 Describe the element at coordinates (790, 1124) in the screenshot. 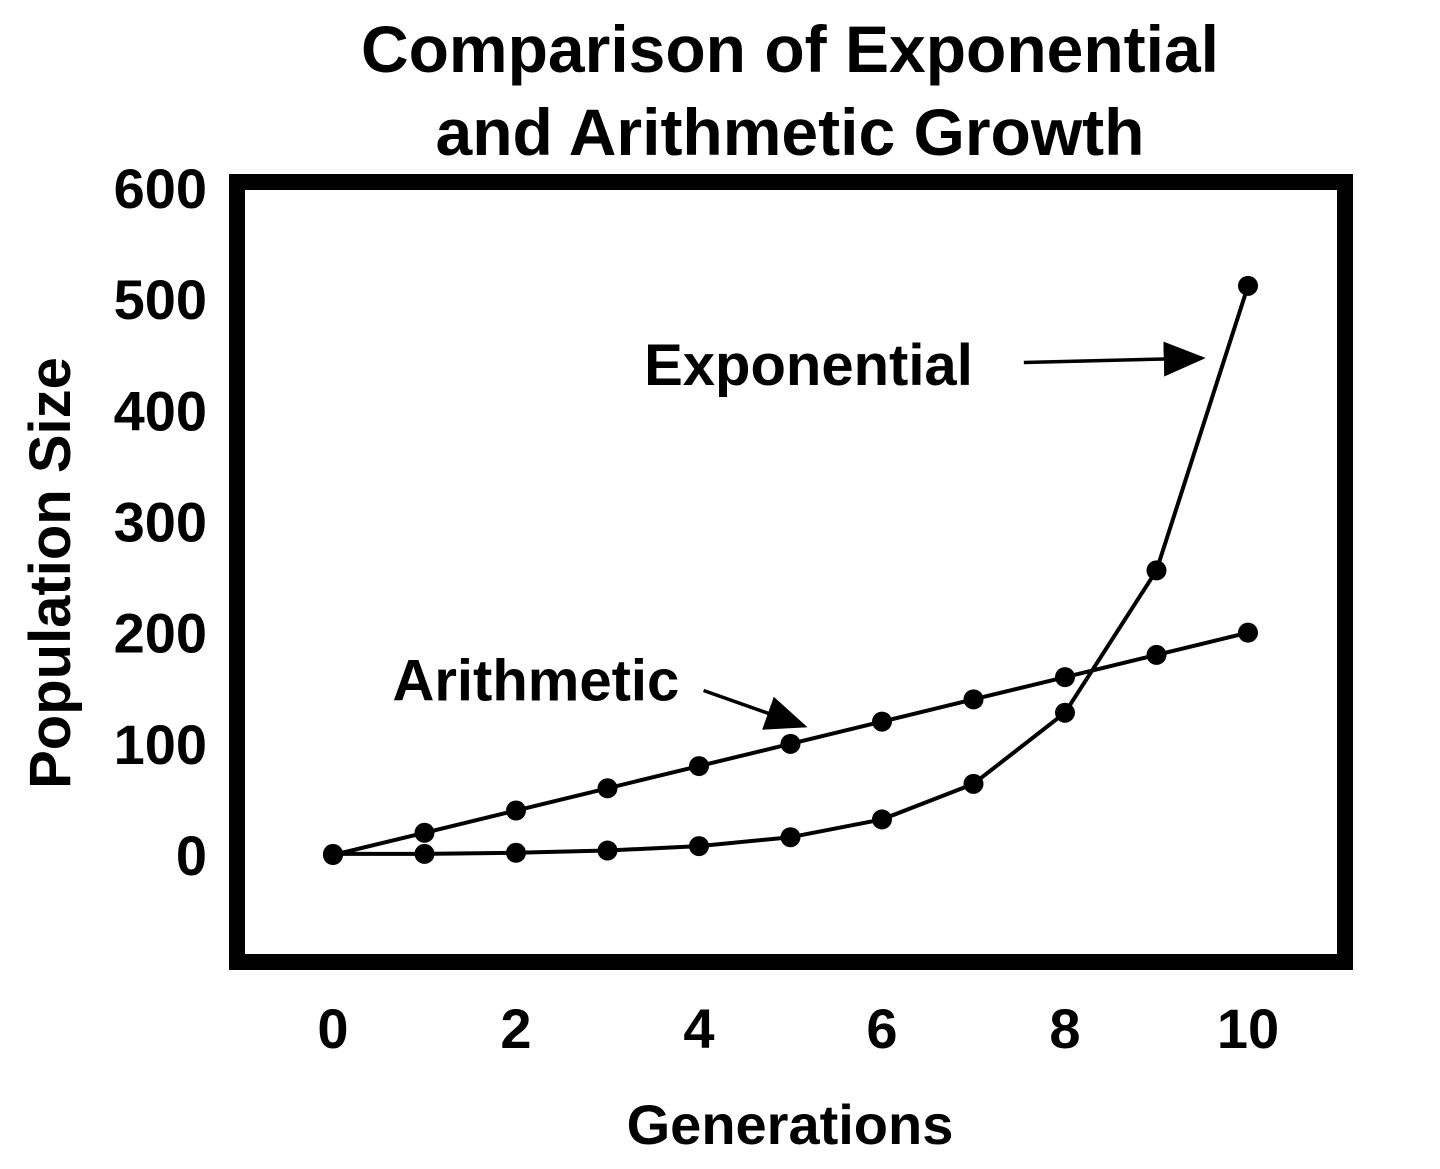

I see `x-axis-label: Generations` at that location.